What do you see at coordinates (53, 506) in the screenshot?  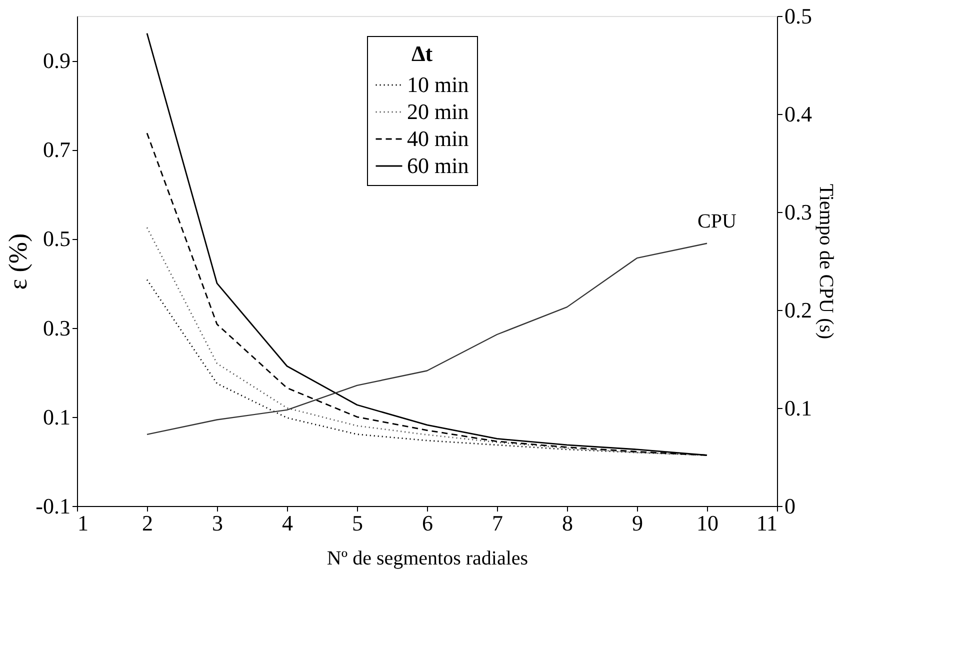 I see `y-tick-label: -0.1` at bounding box center [53, 506].